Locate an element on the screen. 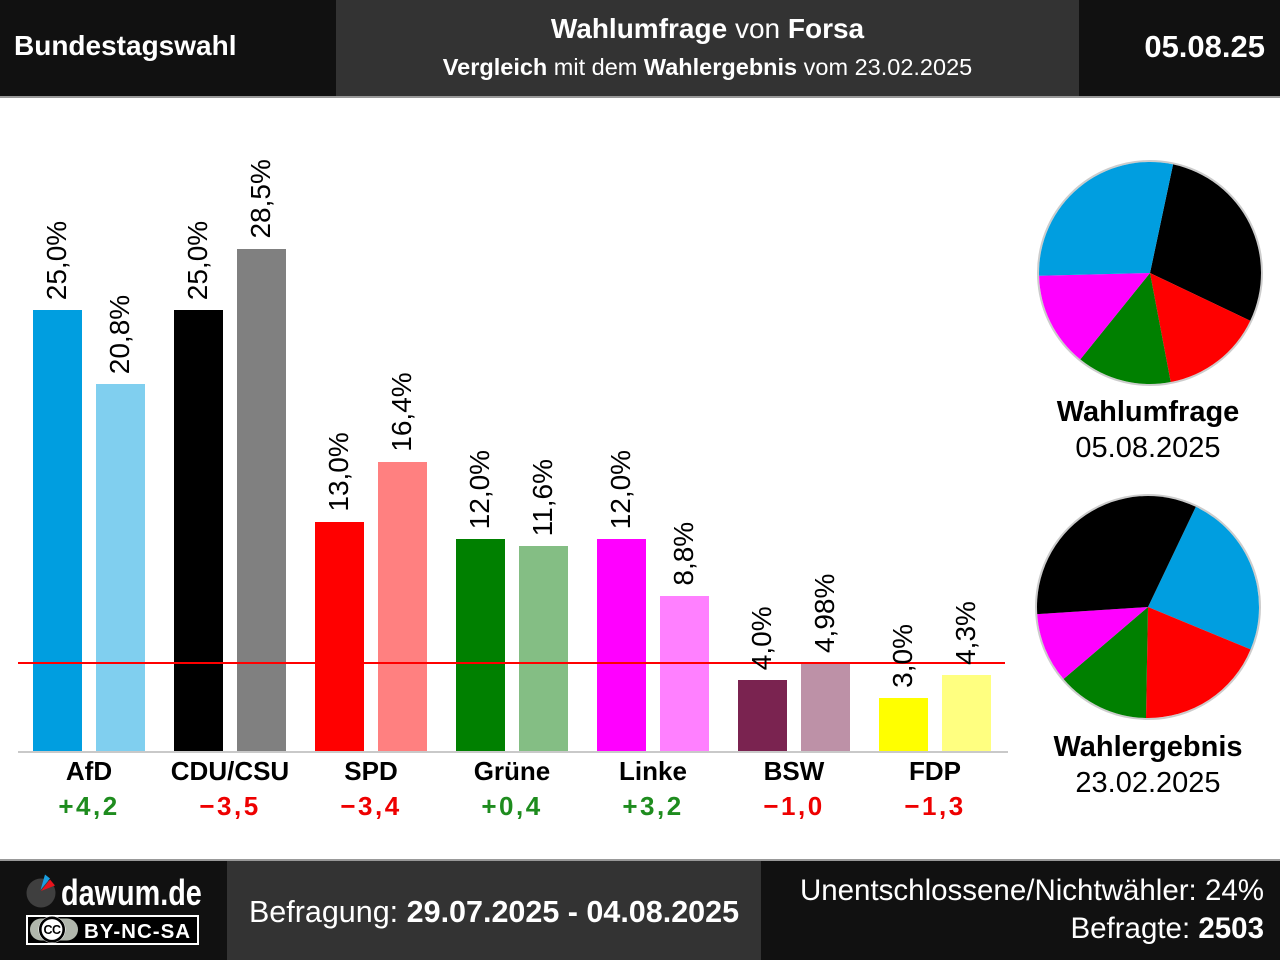 This screenshot has height=960, width=1280. svg-text: 13,0% is located at coordinates (338, 471).